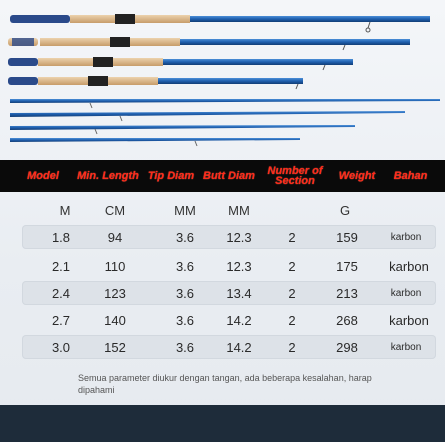  I want to click on unit-length: CM, so click(115, 210).